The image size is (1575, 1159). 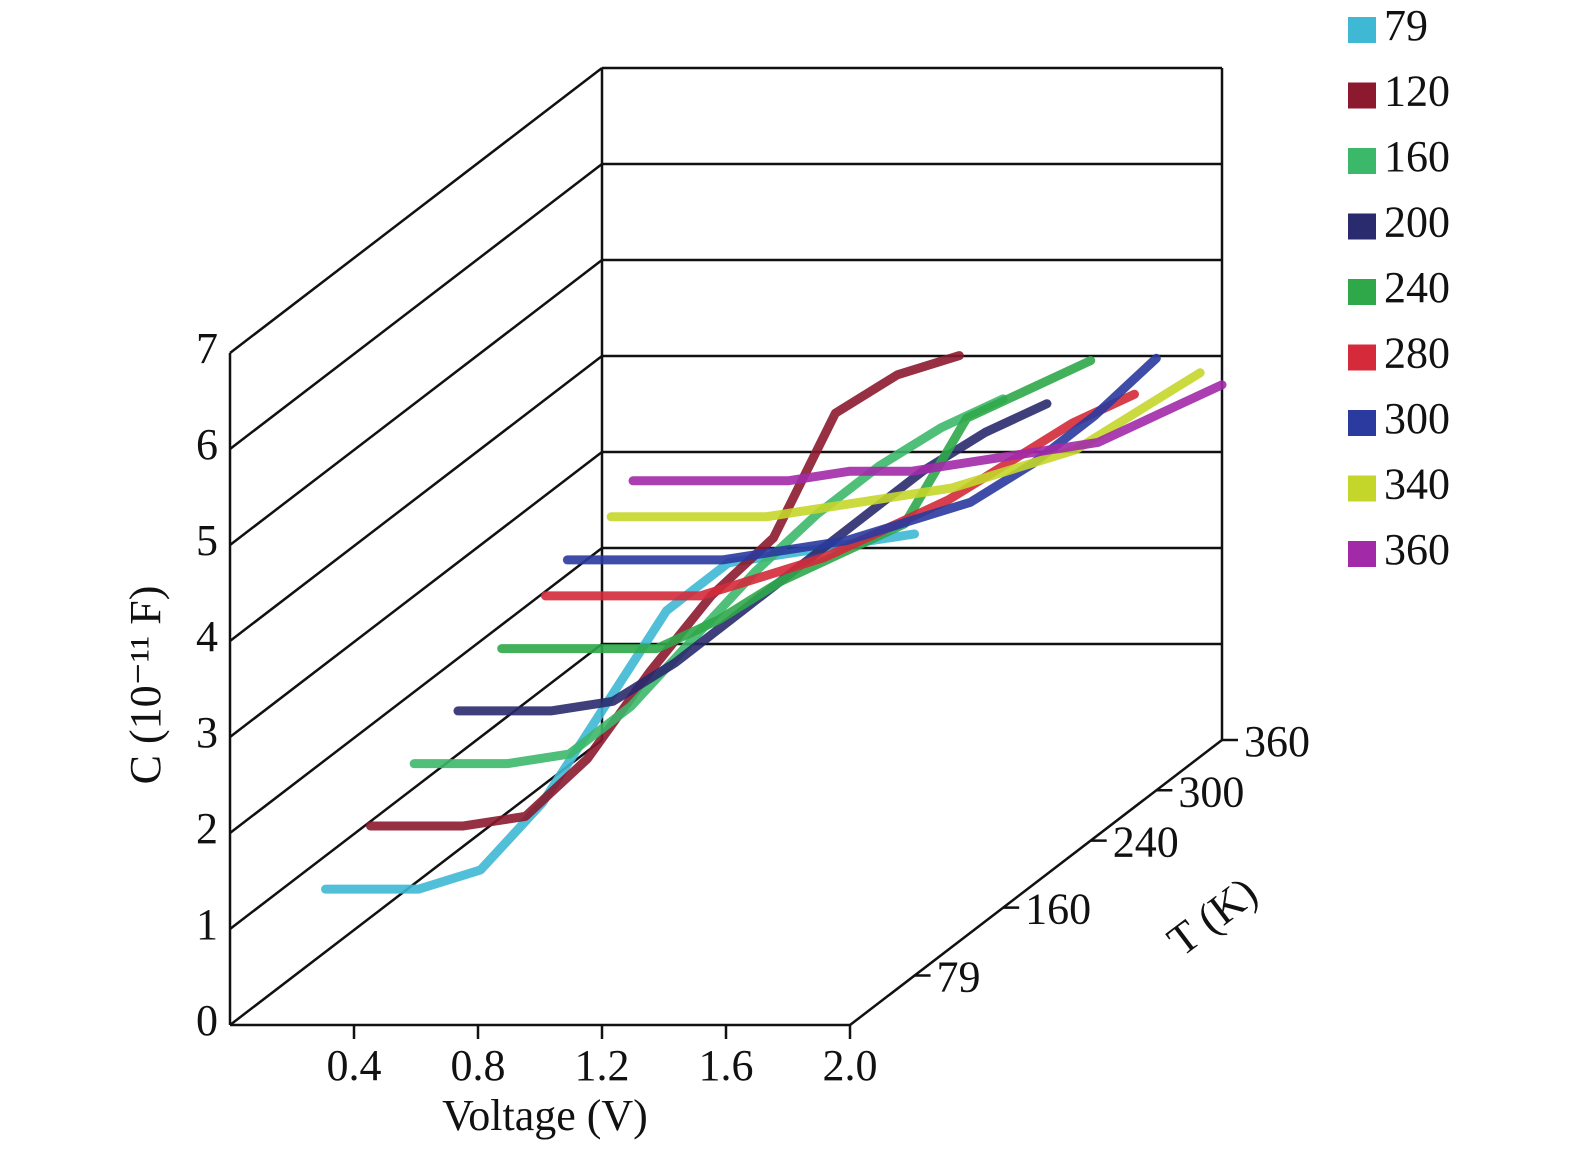 I want to click on y-tick-label: 0, so click(x=207, y=1020).